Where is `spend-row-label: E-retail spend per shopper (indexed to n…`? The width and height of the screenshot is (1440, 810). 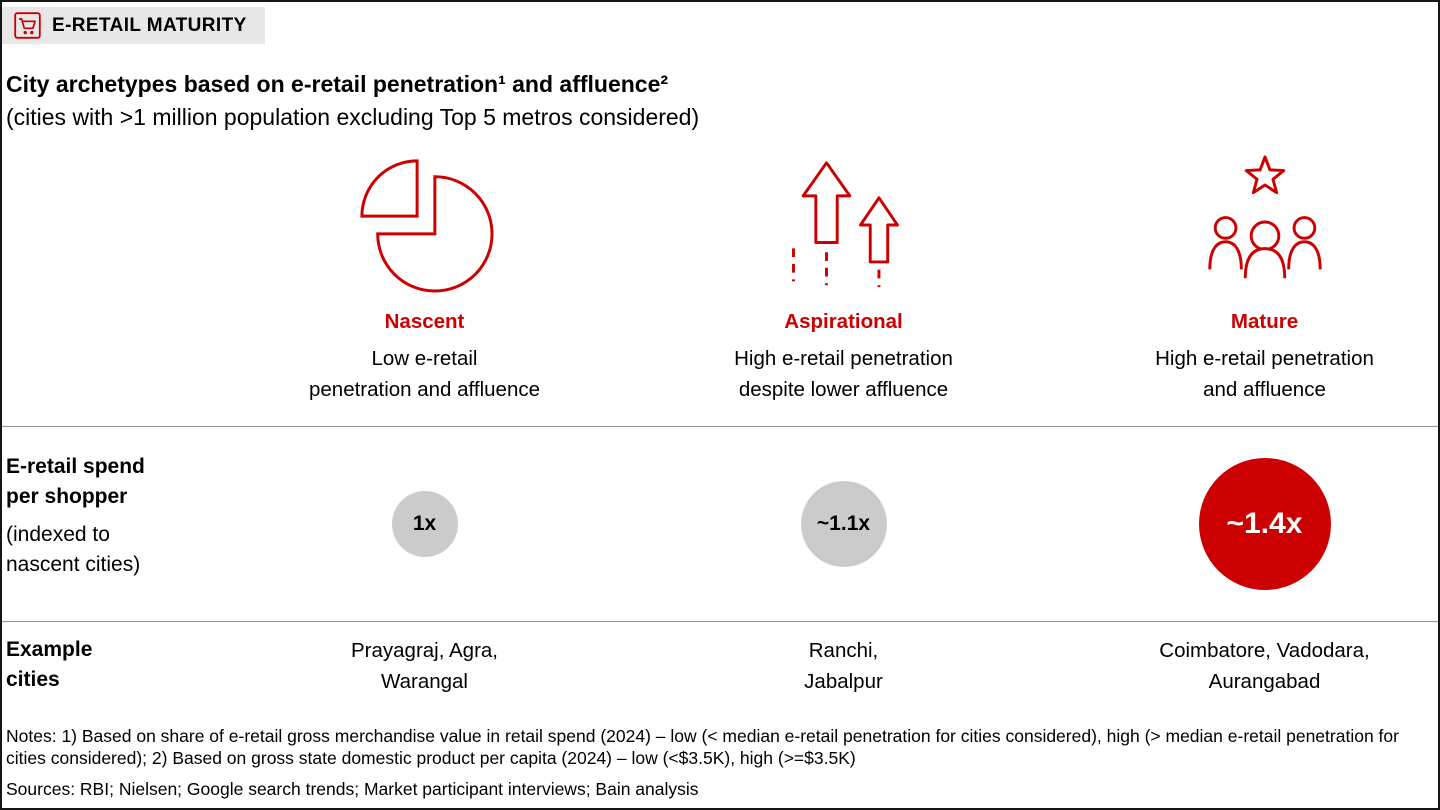 spend-row-label: E-retail spend per shopper (indexed to n… is located at coordinates (108, 503).